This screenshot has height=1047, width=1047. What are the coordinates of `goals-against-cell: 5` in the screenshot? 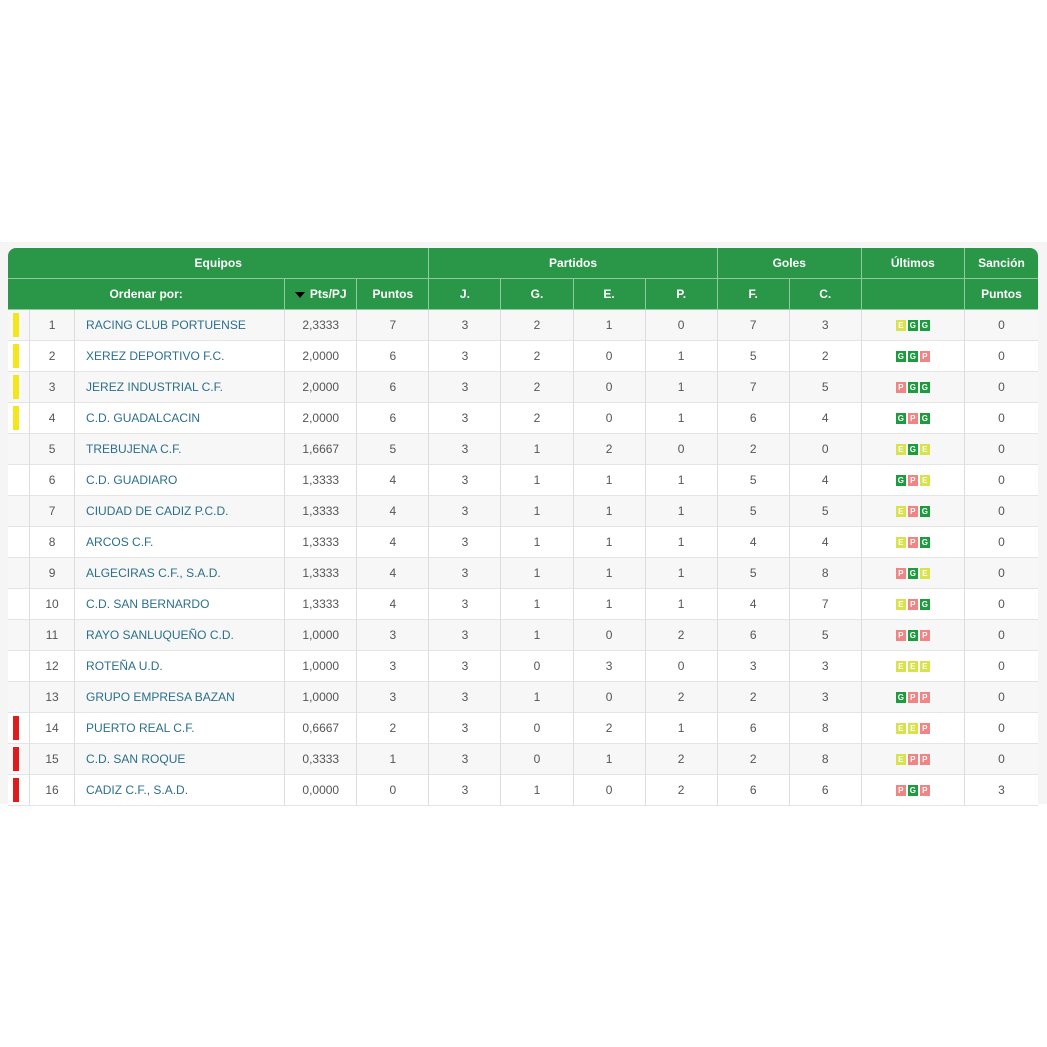 It's located at (825, 387).